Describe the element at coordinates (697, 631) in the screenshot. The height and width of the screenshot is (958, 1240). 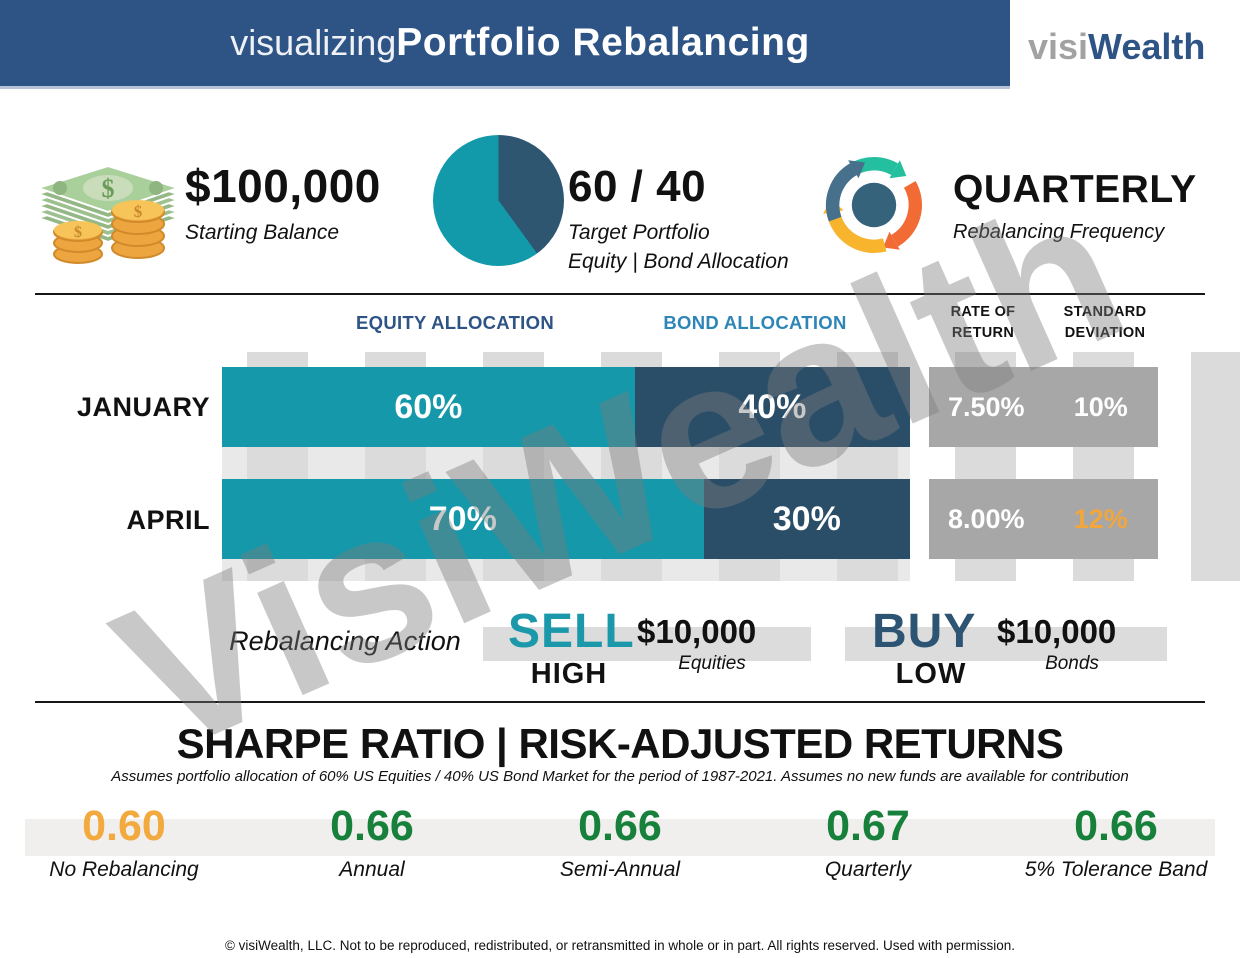
I see `sell-amount: $10,000` at that location.